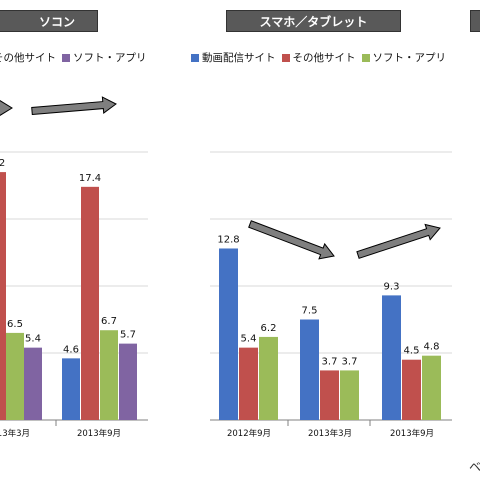 The width and height of the screenshot is (480, 480). What do you see at coordinates (474, 467) in the screenshot?
I see `edge-text: ベ` at bounding box center [474, 467].